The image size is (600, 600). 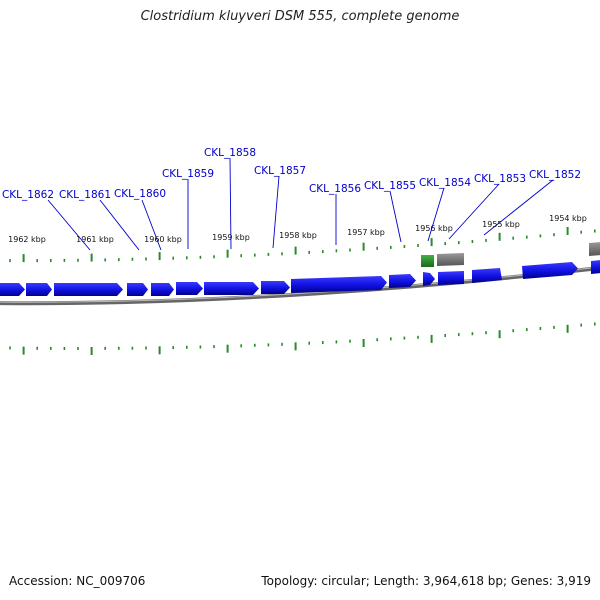 I want to click on gene-label-ckl-1861: CKL_1861, so click(x=85, y=195).